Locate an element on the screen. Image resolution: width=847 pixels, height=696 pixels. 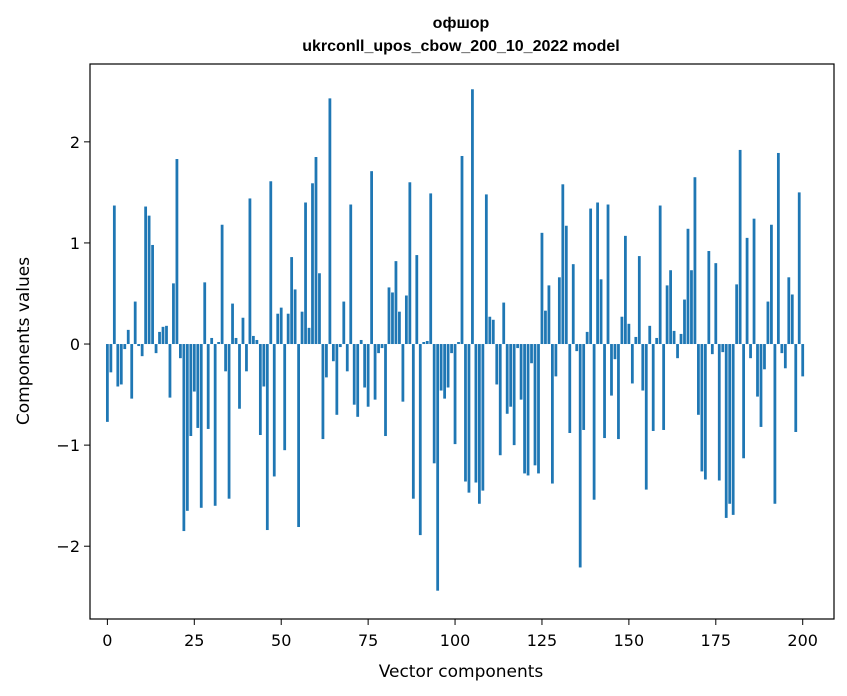
x-tick-label: 200 is located at coordinates (802, 640).